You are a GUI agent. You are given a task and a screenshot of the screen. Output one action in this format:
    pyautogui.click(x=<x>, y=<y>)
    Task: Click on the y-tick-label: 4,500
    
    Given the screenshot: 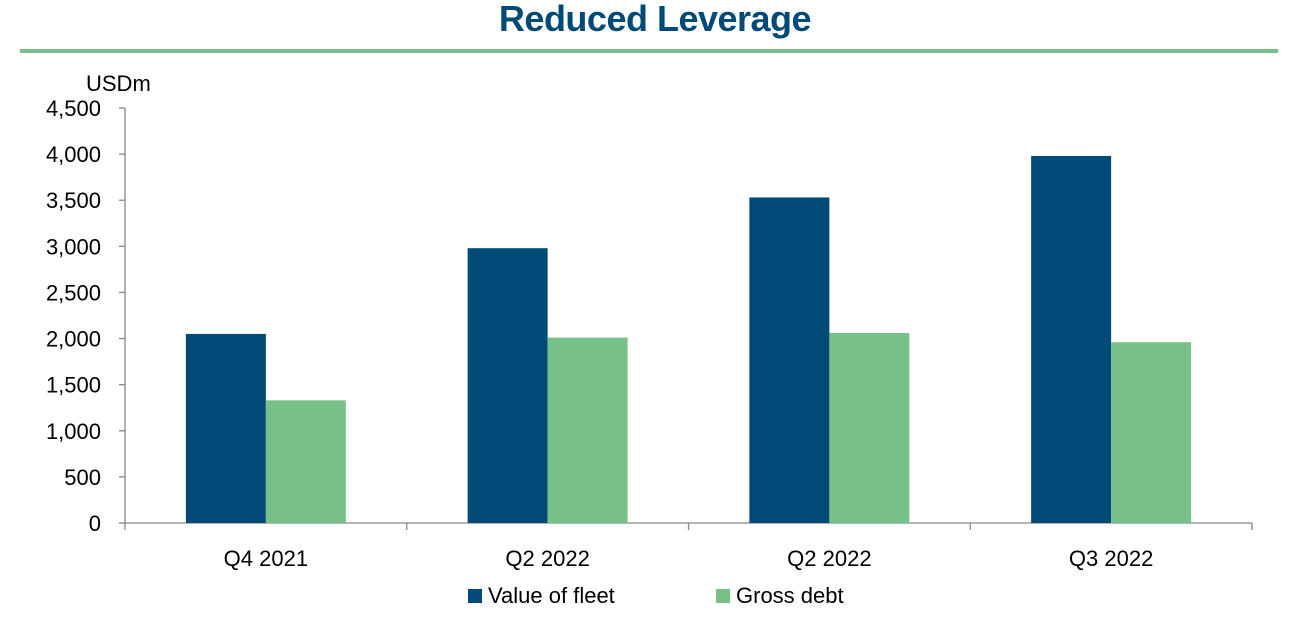 What is the action you would take?
    pyautogui.click(x=73, y=108)
    